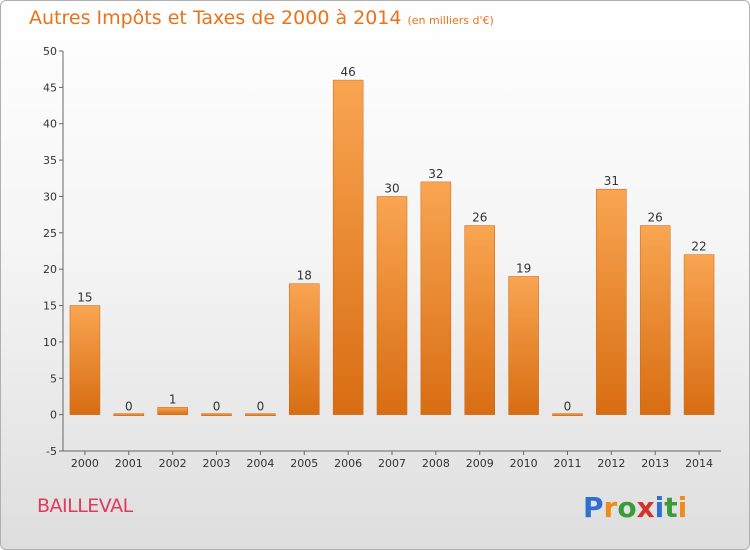  Describe the element at coordinates (53, 415) in the screenshot. I see `y-tick-label: 0` at that location.